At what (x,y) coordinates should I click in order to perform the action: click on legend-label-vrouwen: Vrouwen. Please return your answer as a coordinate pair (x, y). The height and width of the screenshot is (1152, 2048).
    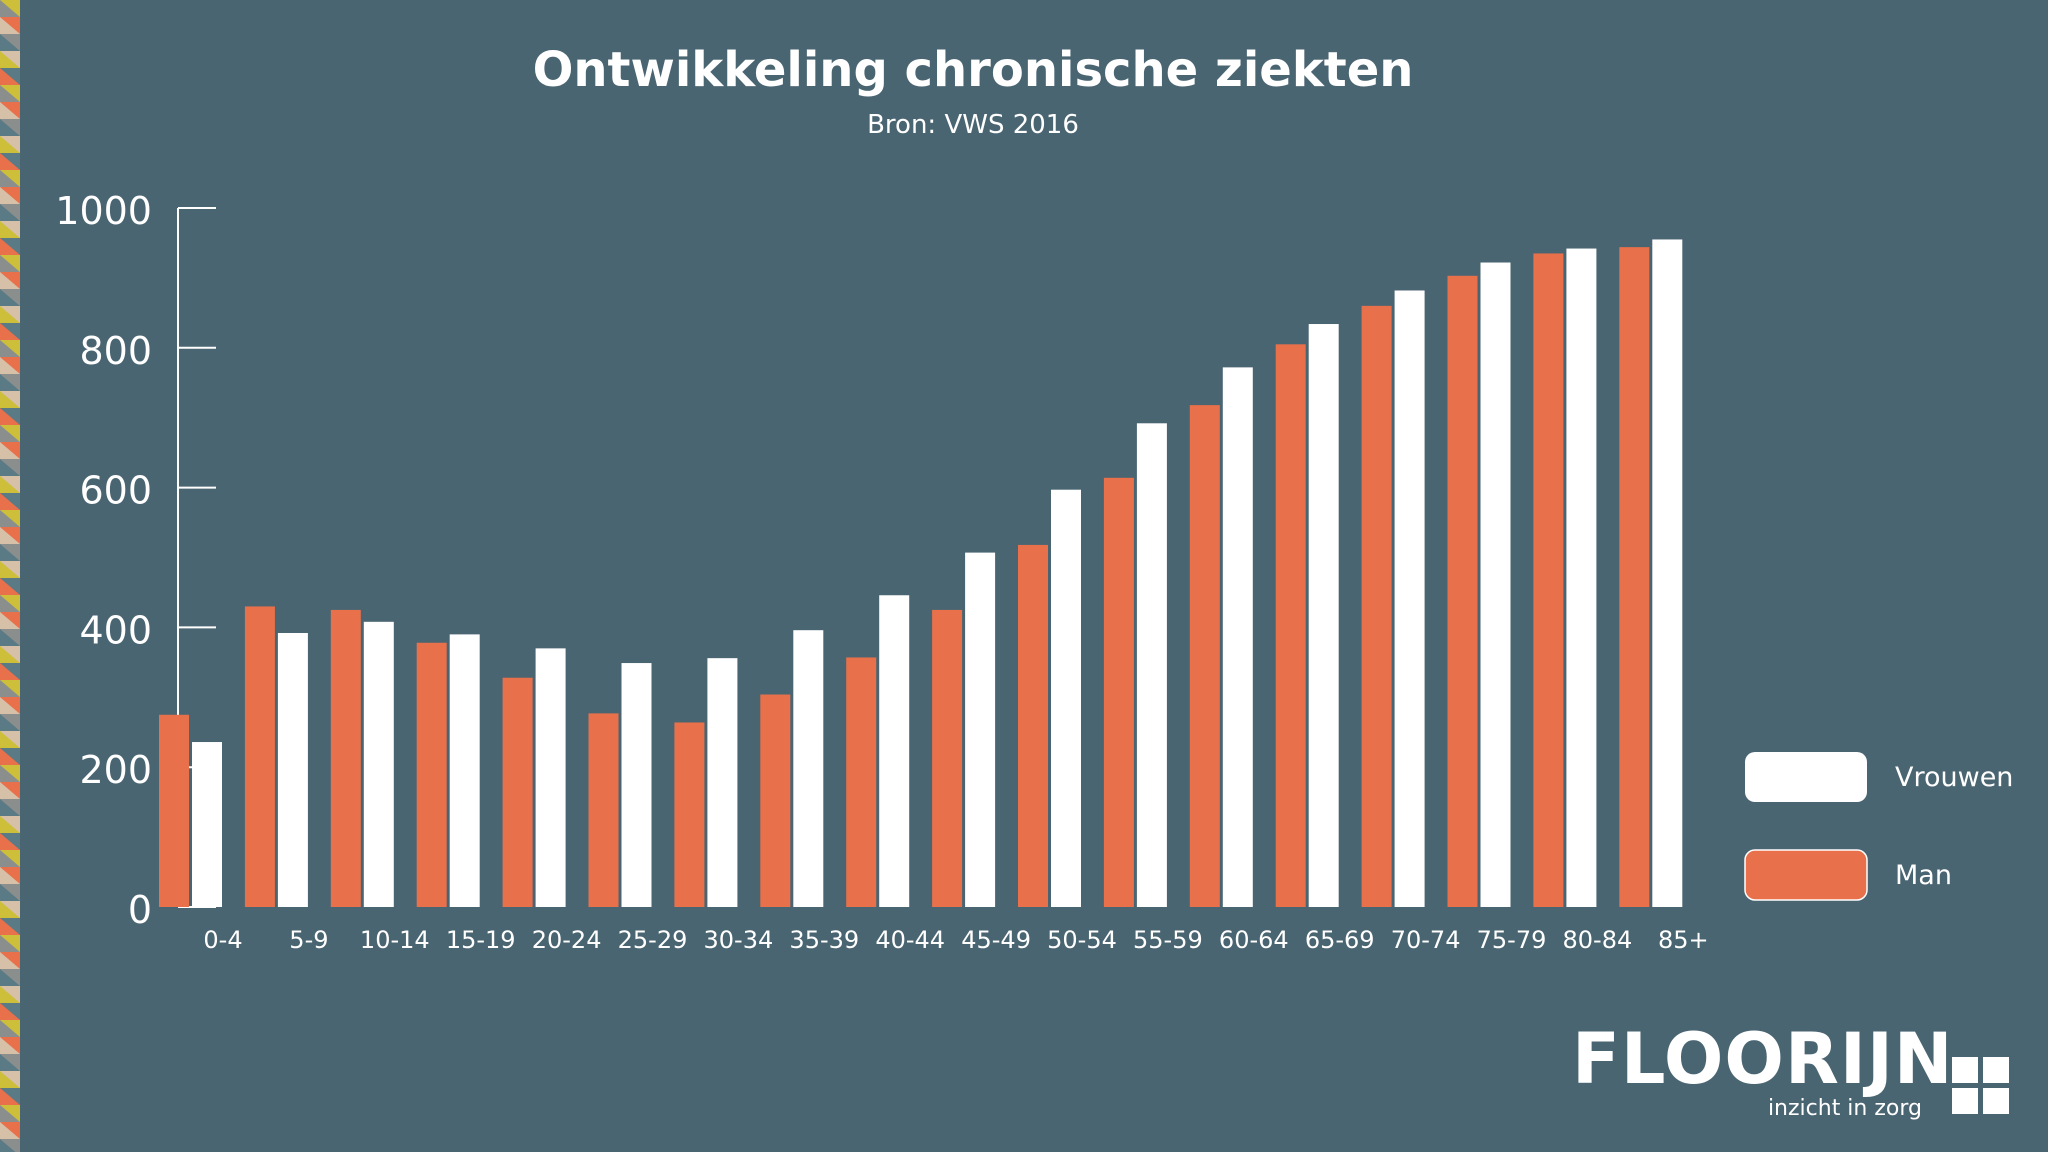
    Looking at the image, I should click on (1954, 777).